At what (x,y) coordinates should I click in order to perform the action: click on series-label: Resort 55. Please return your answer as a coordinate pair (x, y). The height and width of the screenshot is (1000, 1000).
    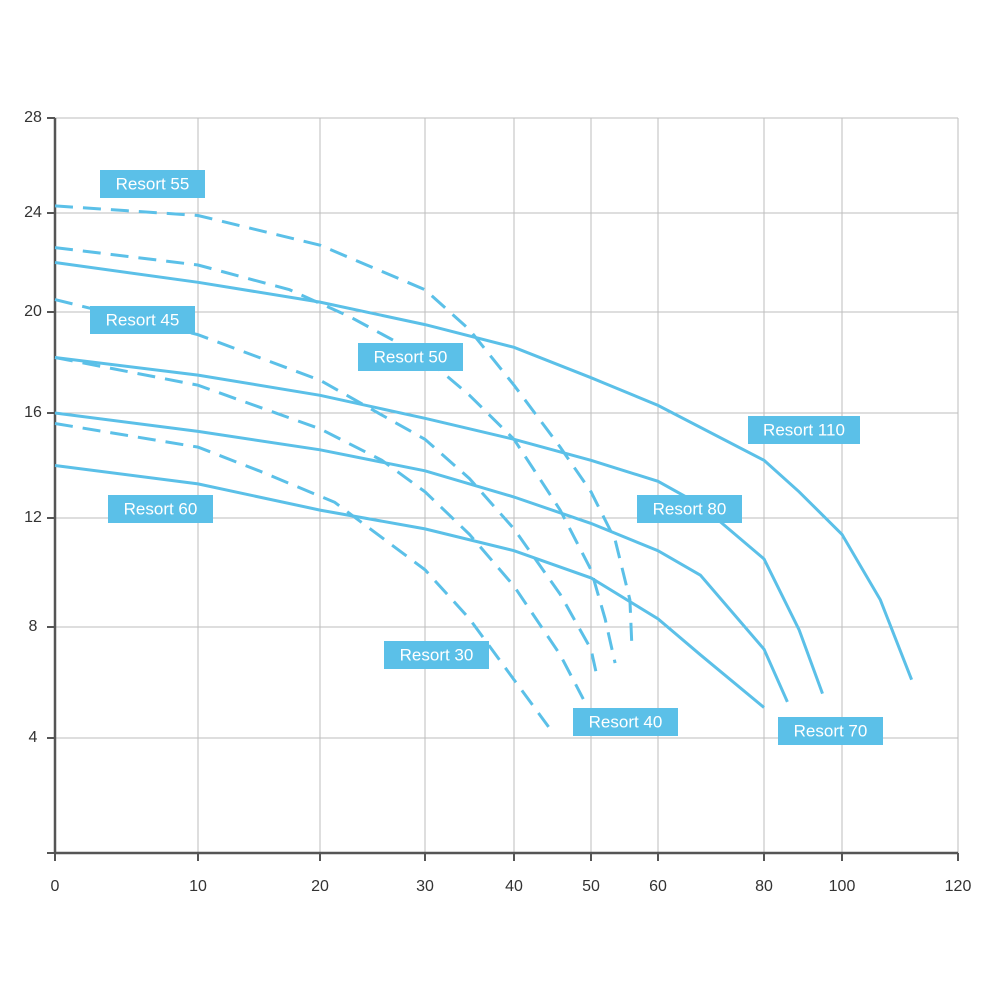
    Looking at the image, I should click on (153, 183).